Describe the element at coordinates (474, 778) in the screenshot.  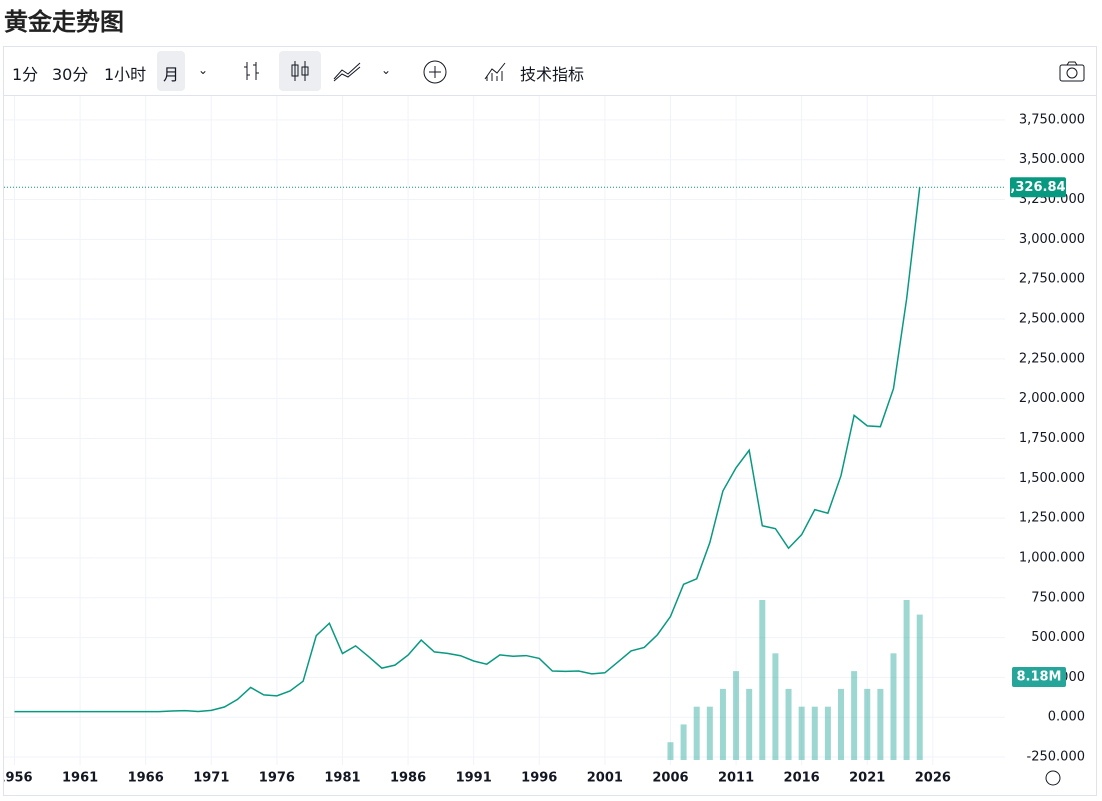
I see `x-tick-label: 1991` at that location.